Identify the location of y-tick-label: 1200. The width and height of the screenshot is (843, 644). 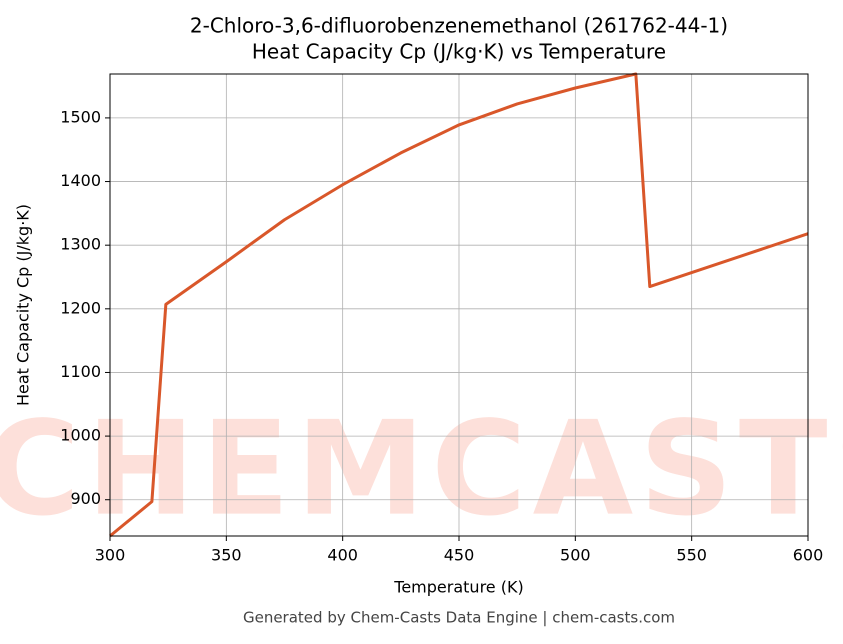
(80, 307).